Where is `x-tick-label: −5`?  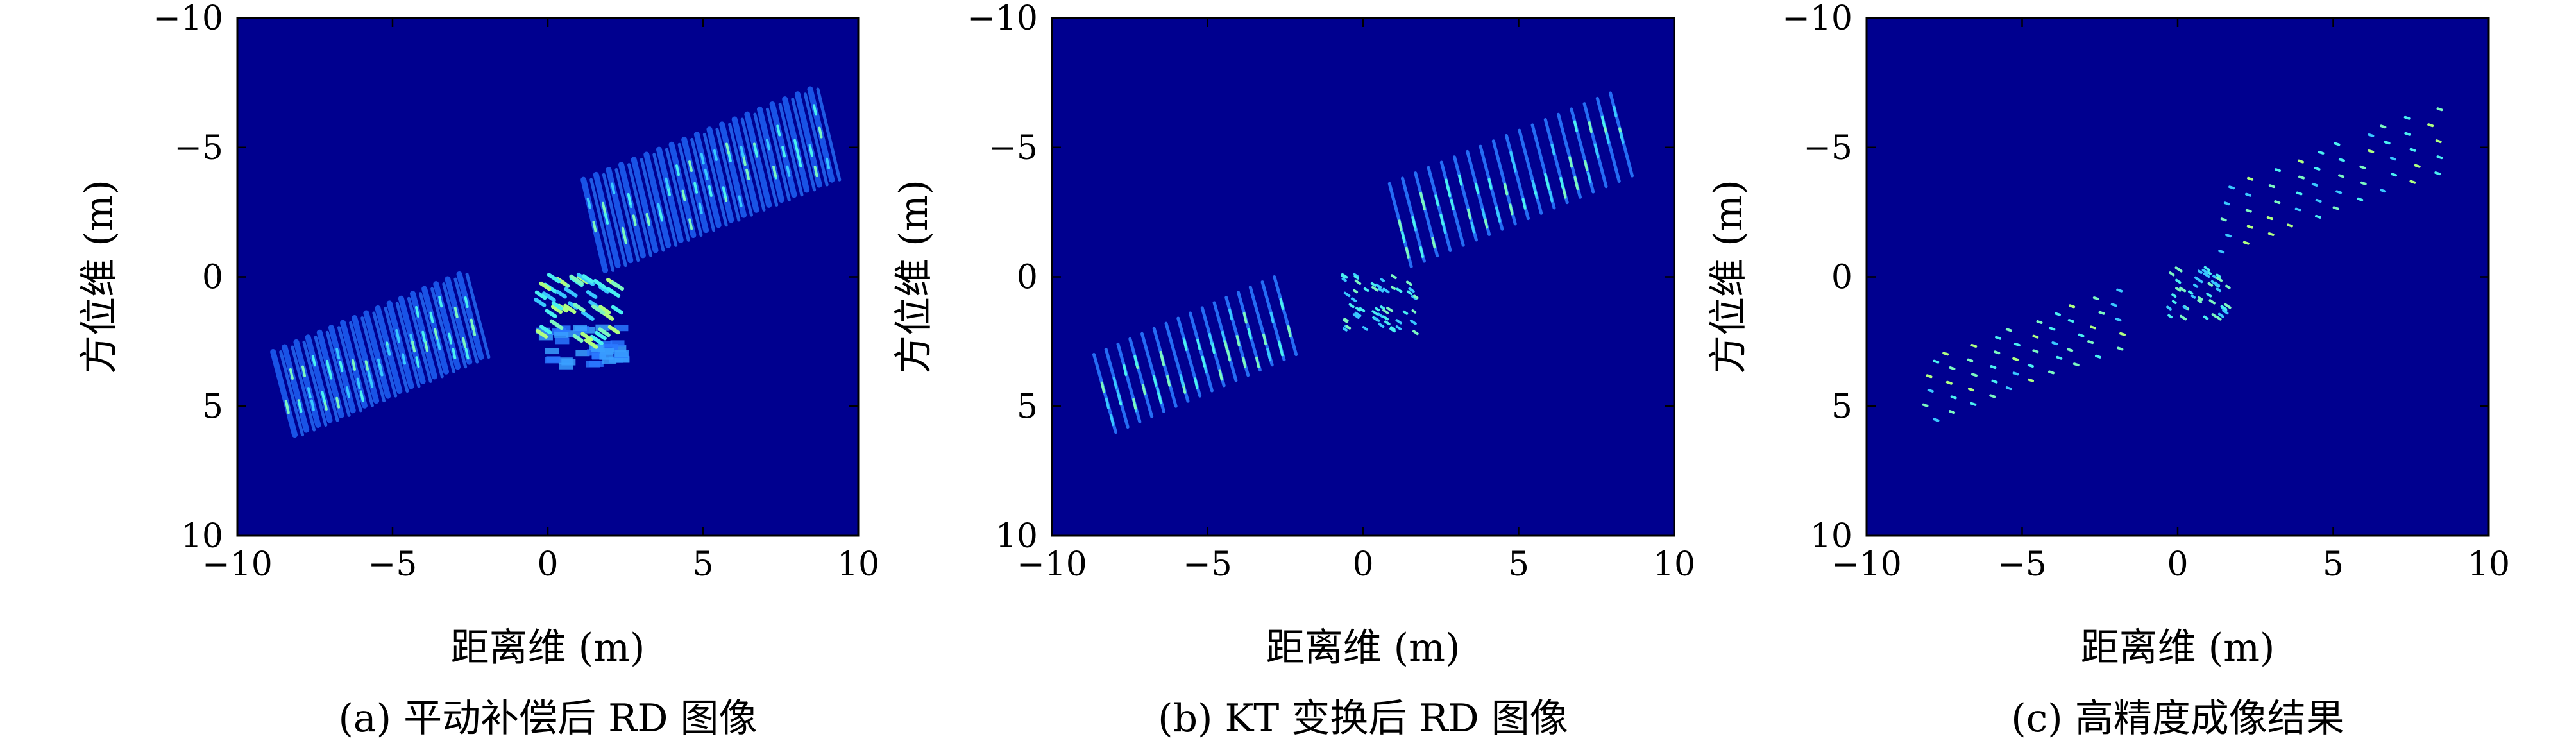
x-tick-label: −5 is located at coordinates (1207, 564).